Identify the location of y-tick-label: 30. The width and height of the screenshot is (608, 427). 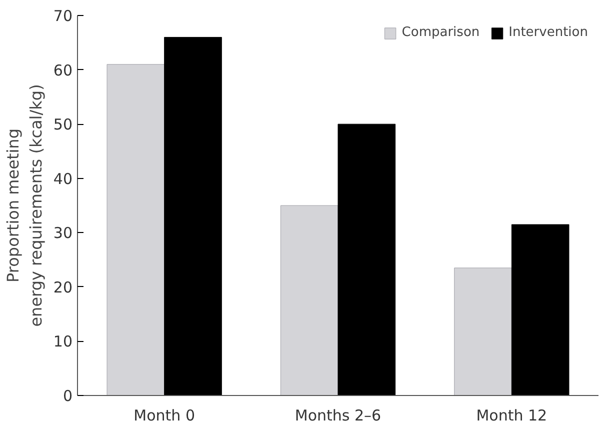
(63, 233).